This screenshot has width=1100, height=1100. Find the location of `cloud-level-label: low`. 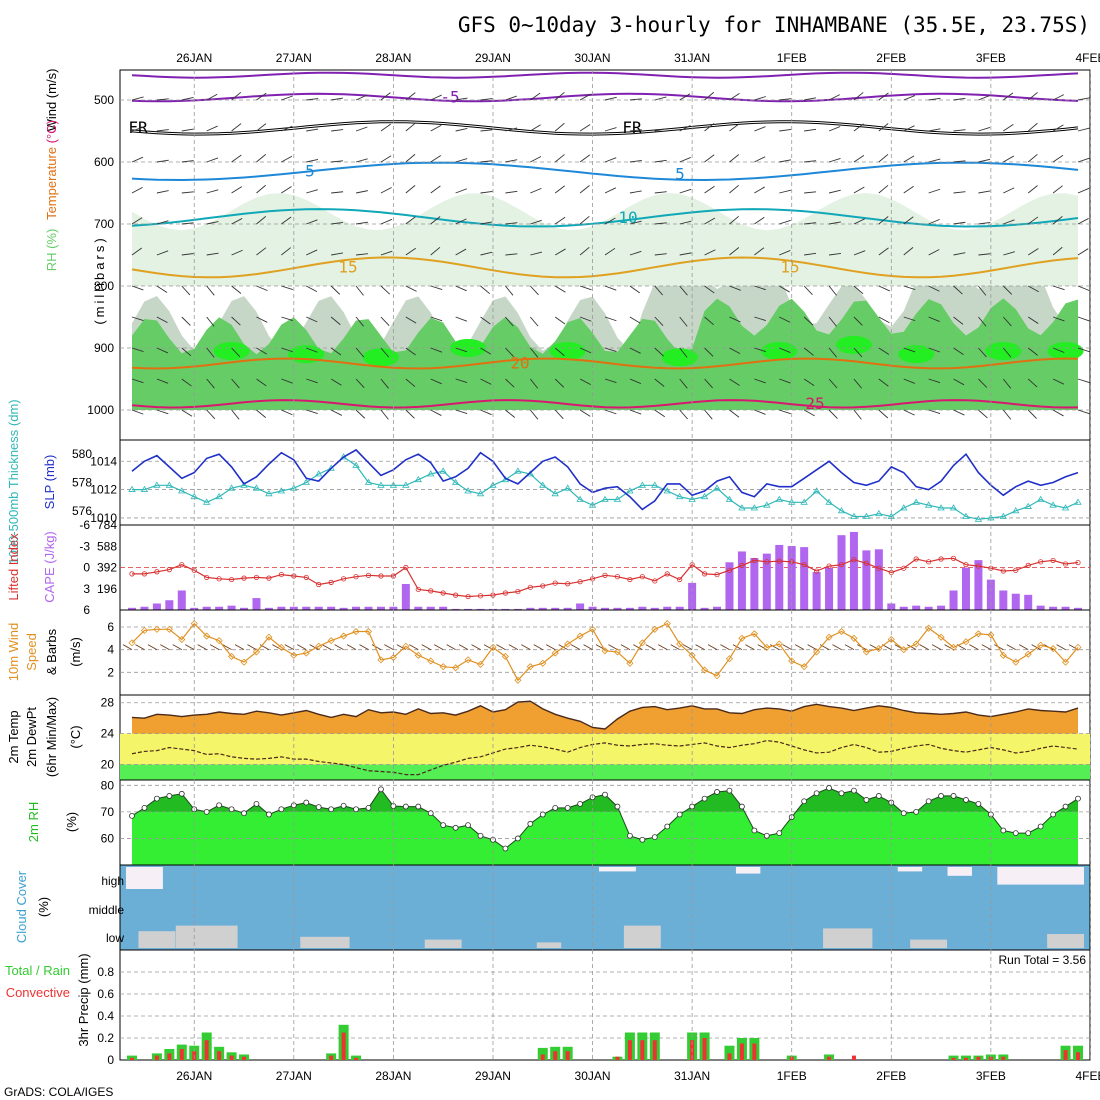

cloud-level-label: low is located at coordinates (115, 938).